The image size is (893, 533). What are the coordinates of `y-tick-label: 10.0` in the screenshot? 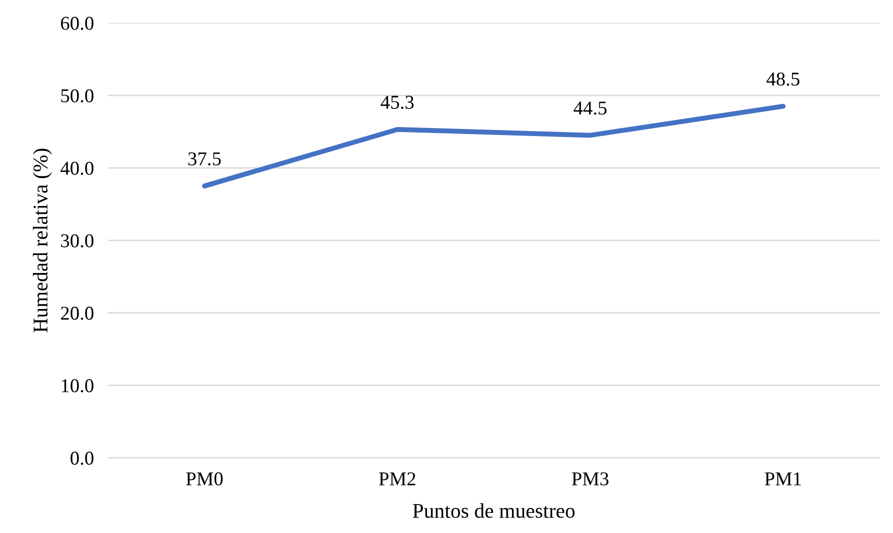 It's located at (78, 385).